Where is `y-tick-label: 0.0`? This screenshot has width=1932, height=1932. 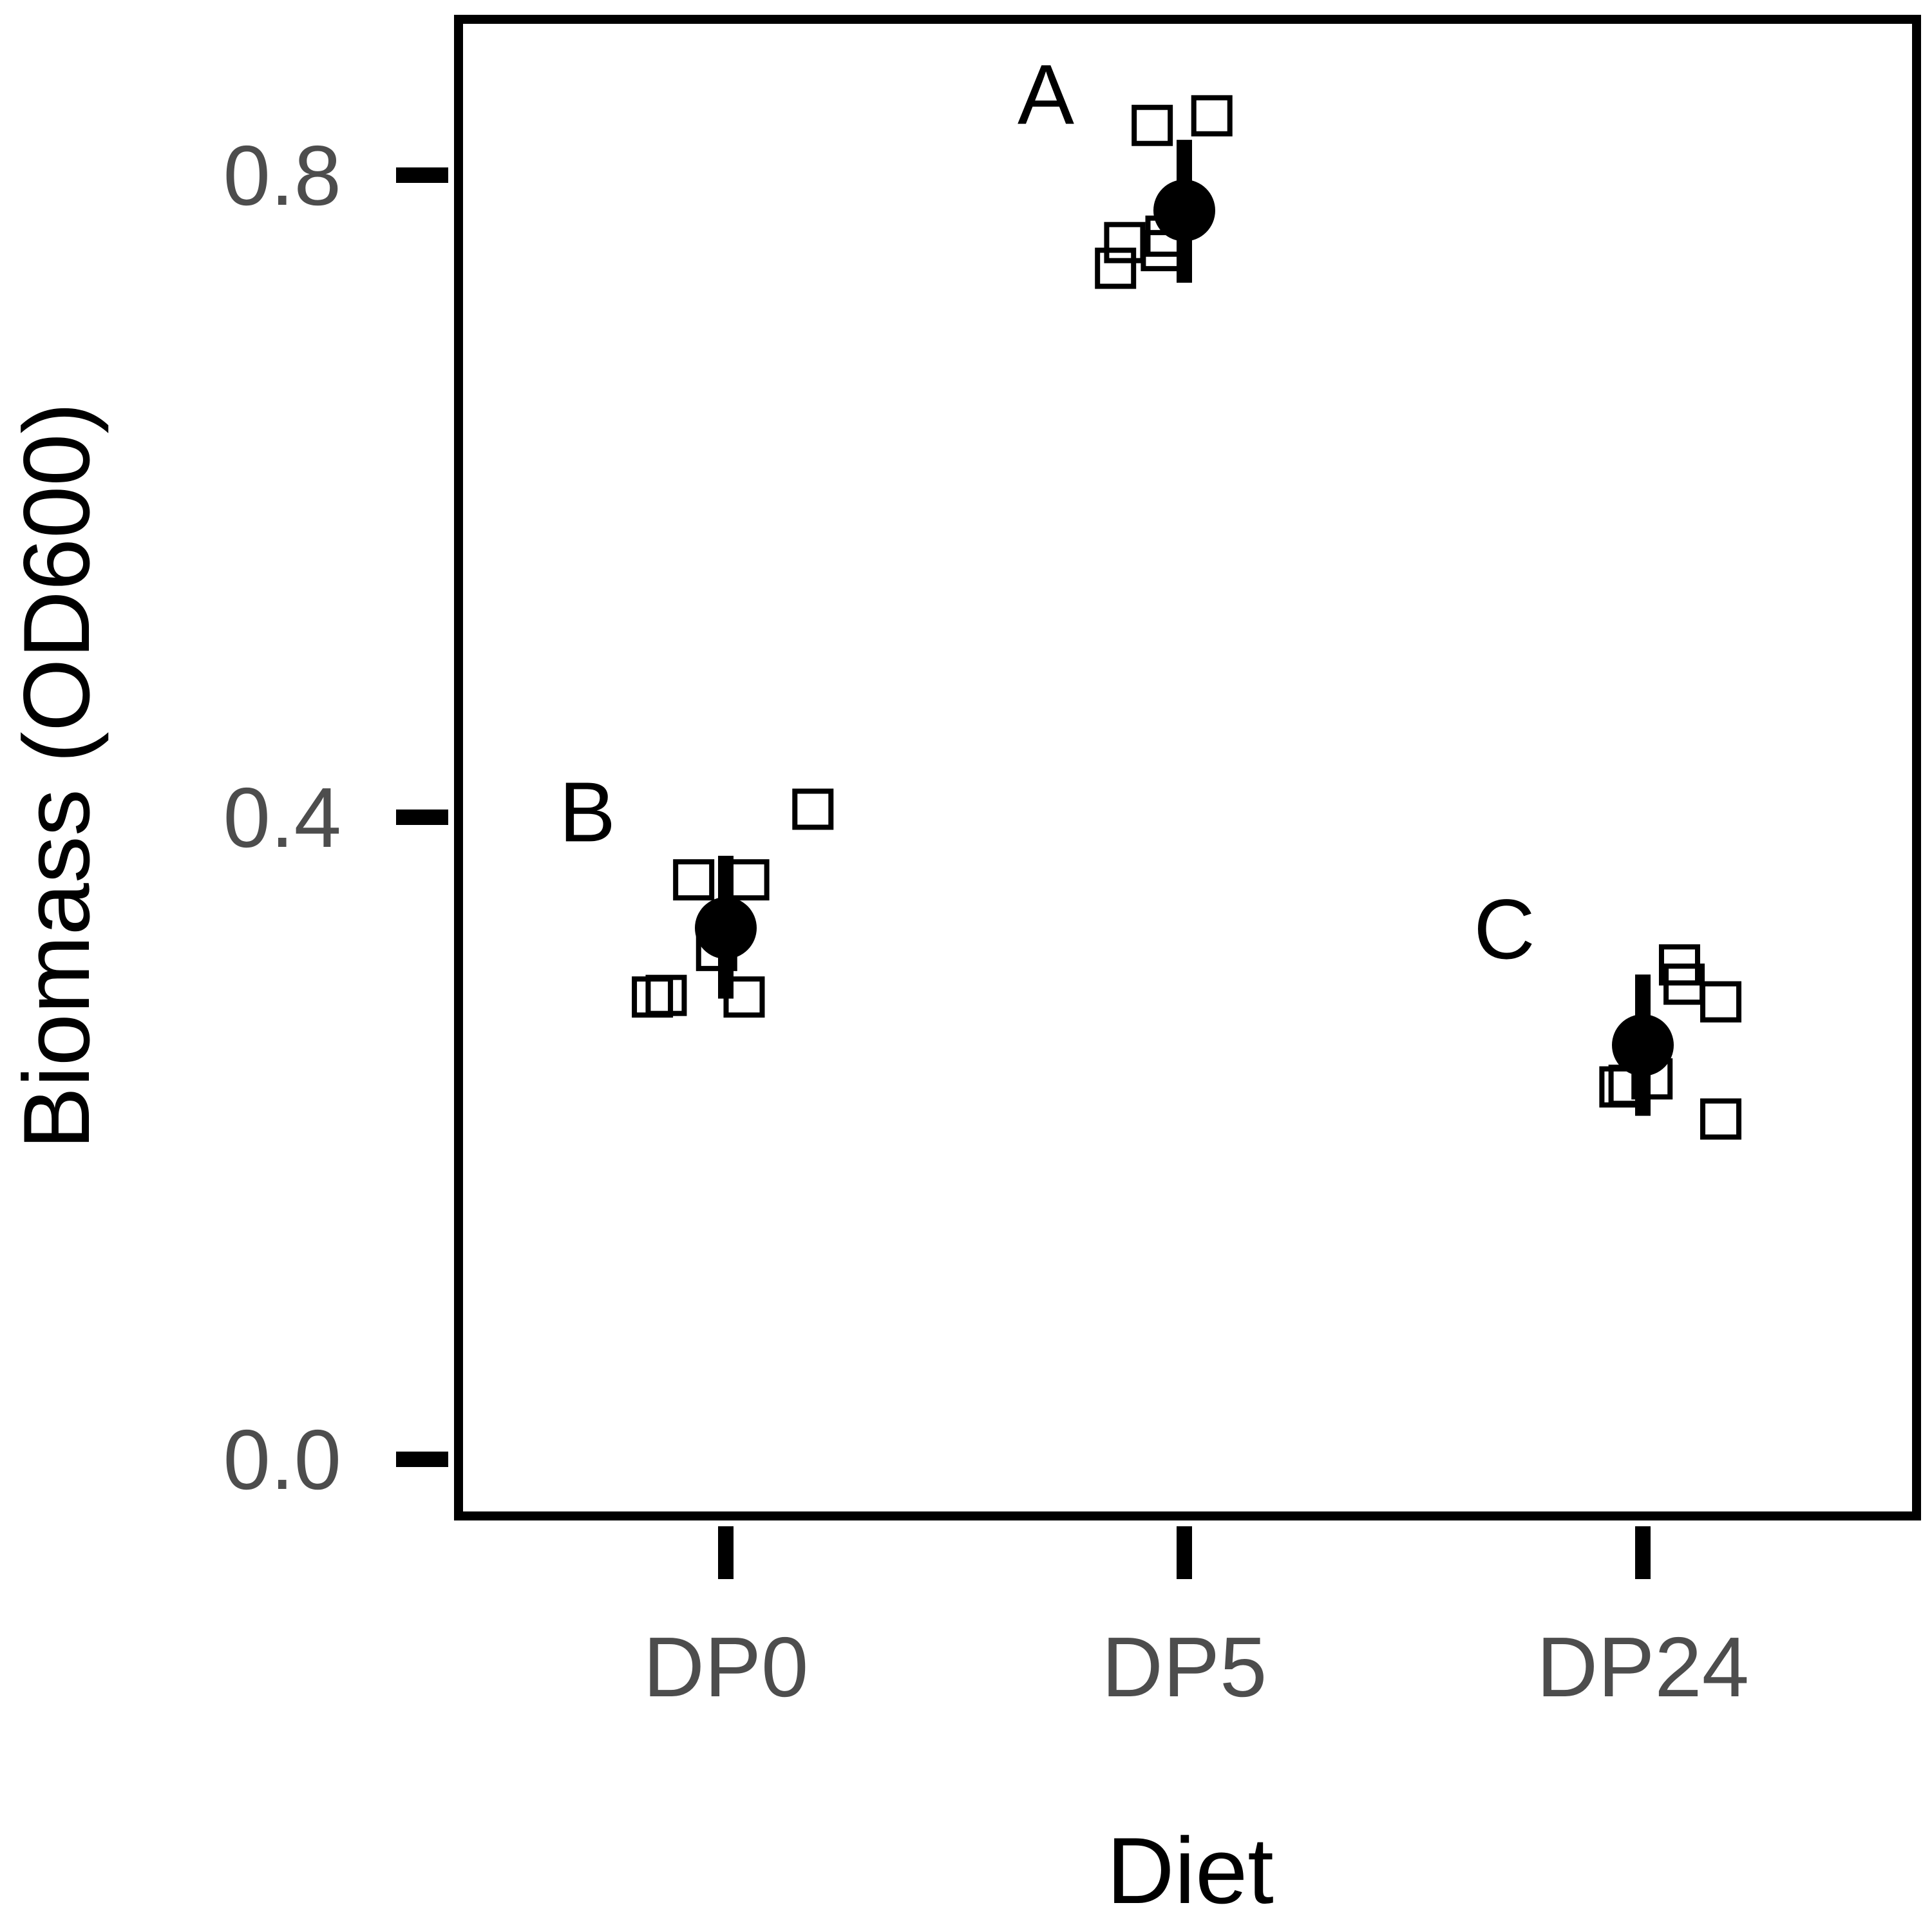 y-tick-label: 0.0 is located at coordinates (282, 1459).